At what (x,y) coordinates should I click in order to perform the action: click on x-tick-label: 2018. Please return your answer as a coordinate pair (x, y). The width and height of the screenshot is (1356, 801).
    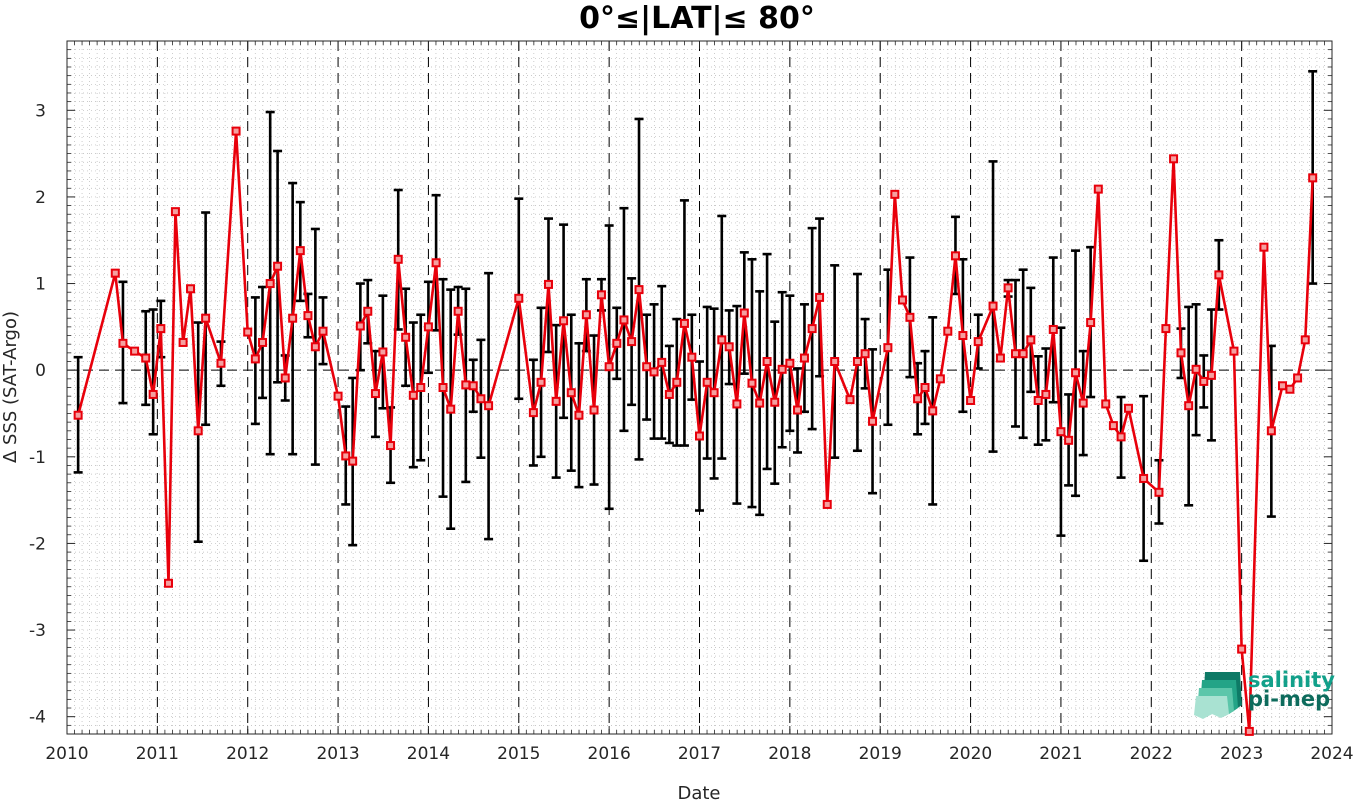
    Looking at the image, I should click on (789, 754).